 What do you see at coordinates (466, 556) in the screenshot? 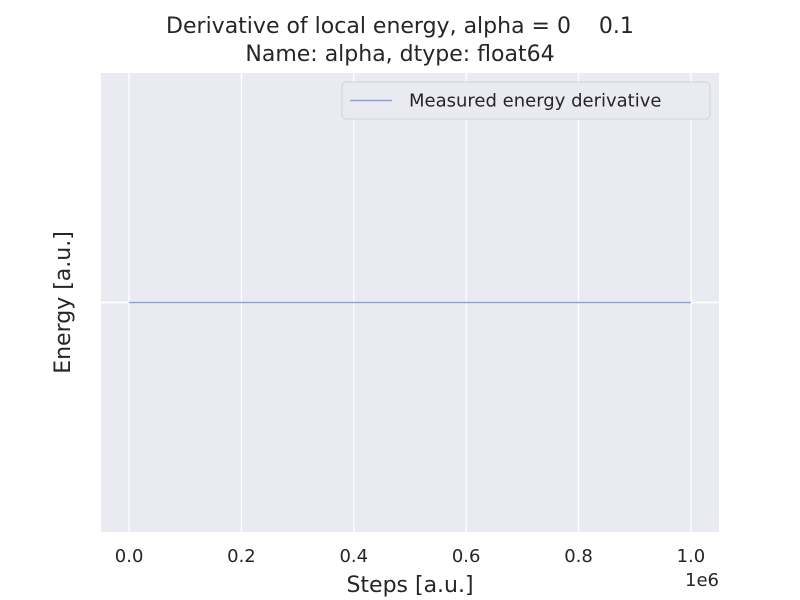
I see `x-tick-label: 0.6` at bounding box center [466, 556].